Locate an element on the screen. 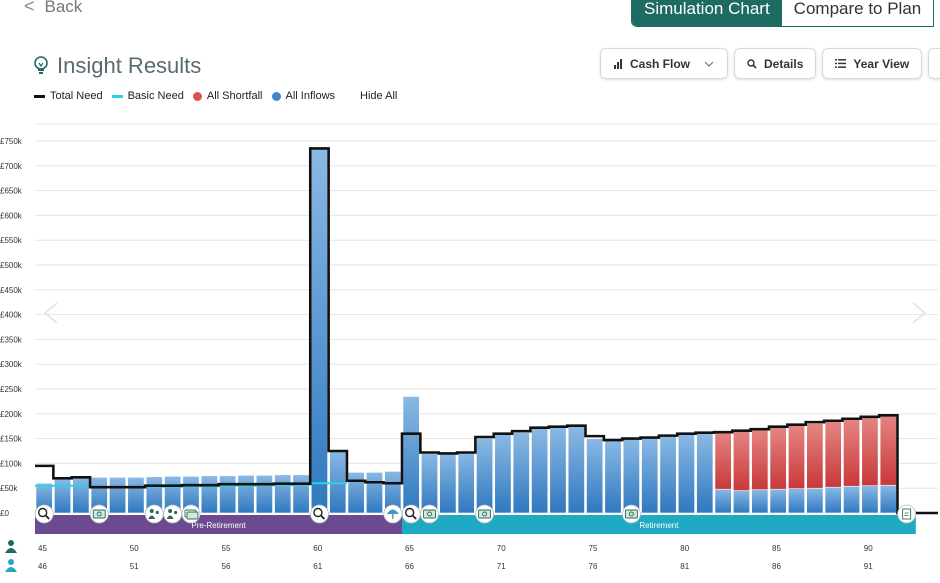 Image resolution: width=940 pixels, height=583 pixels. back-button: < Back is located at coordinates (53, 8).